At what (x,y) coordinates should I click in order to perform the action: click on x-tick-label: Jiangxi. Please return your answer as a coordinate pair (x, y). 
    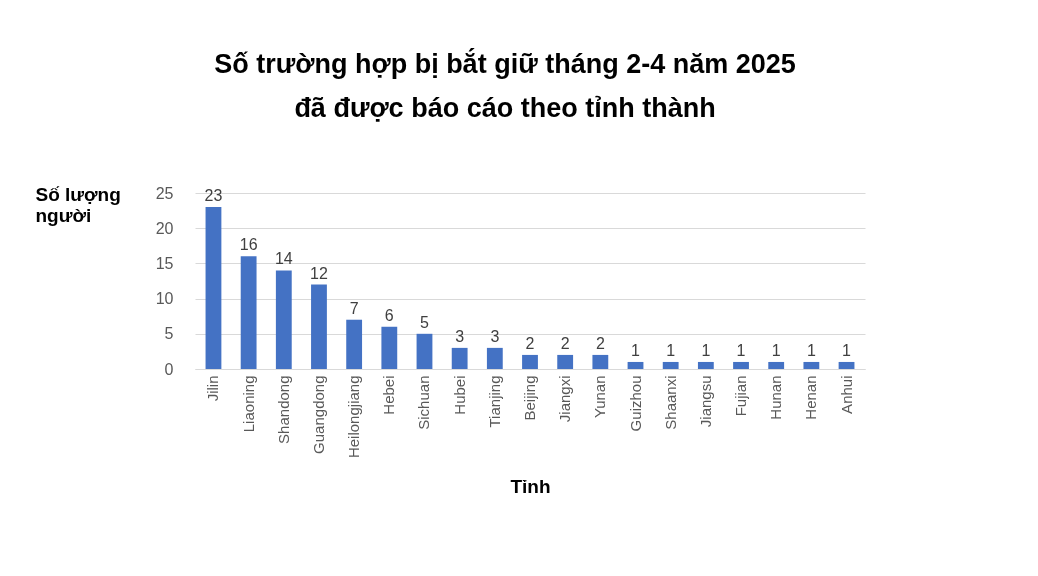
    Looking at the image, I should click on (565, 399).